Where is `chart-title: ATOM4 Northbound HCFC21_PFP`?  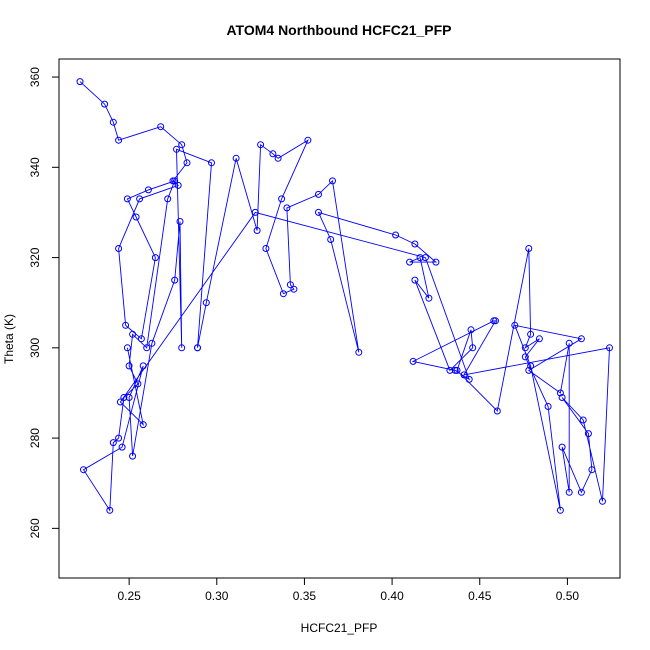 chart-title: ATOM4 Northbound HCFC21_PFP is located at coordinates (338, 30).